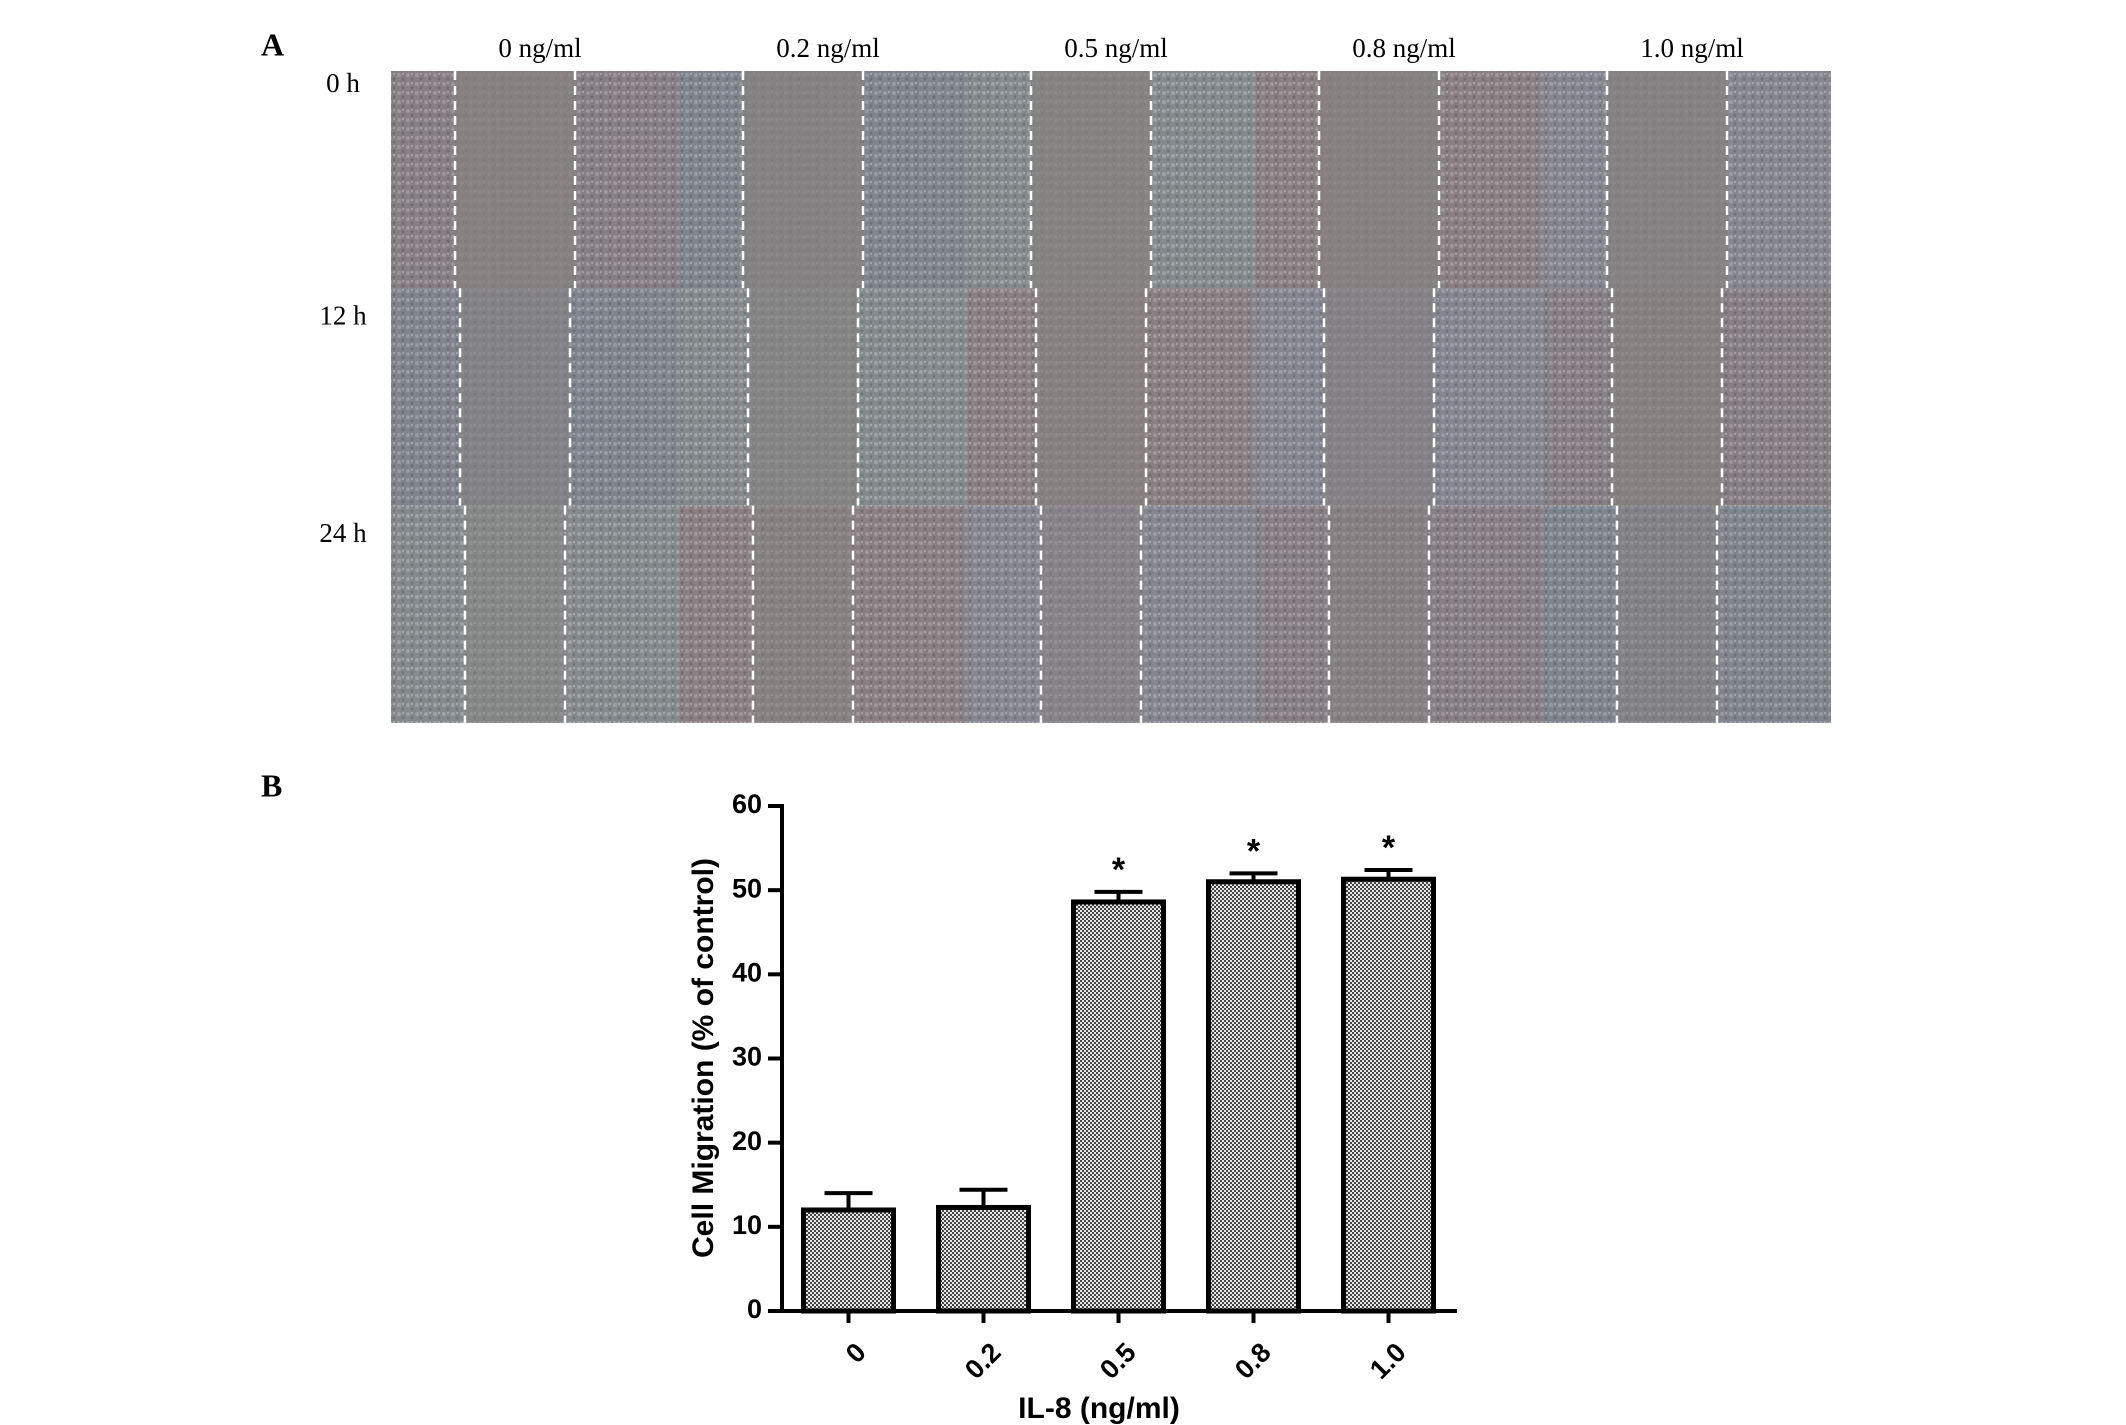 The height and width of the screenshot is (1425, 2126). Describe the element at coordinates (272, 44) in the screenshot. I see `panel-label: A` at that location.